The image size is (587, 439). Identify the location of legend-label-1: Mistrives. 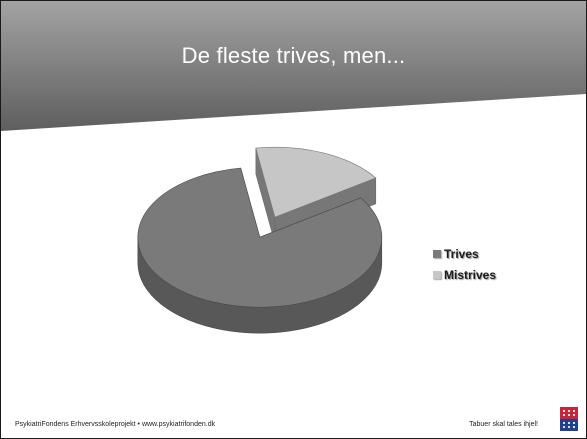
(470, 274).